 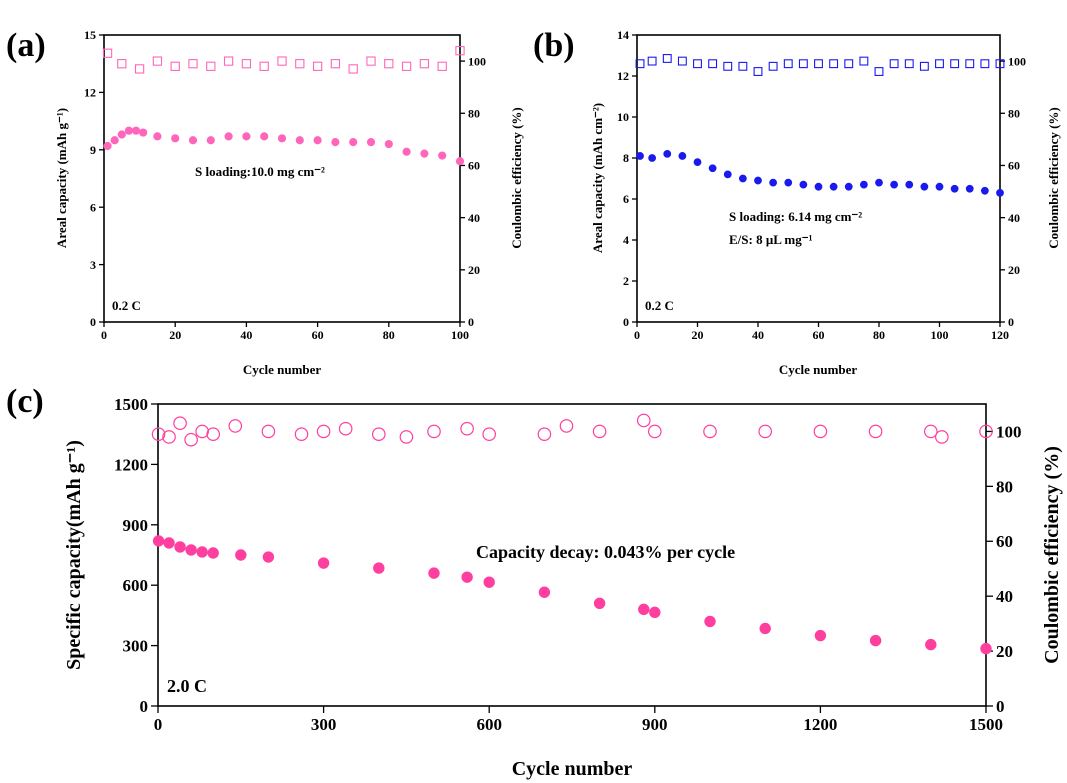 What do you see at coordinates (818, 369) in the screenshot?
I see `panel-b-x-title: Cycle number` at bounding box center [818, 369].